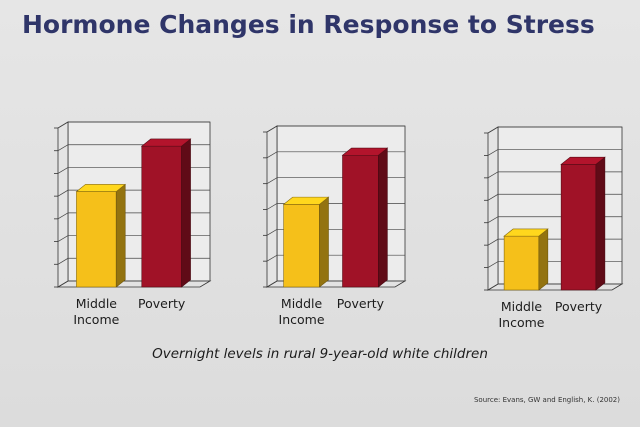  I want to click on side-wall, so click(493, 208).